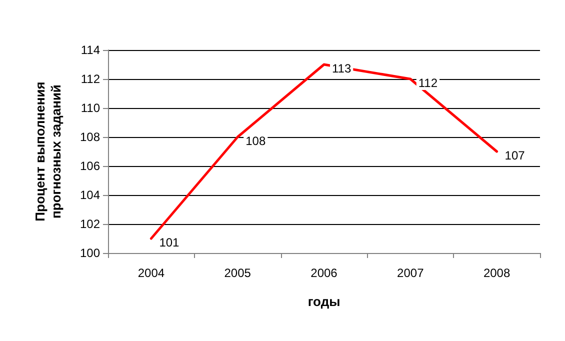 This screenshot has width=565, height=341. What do you see at coordinates (48, 152) in the screenshot?
I see `y-axis-title: Процент выполнения прогнозных заданий` at bounding box center [48, 152].